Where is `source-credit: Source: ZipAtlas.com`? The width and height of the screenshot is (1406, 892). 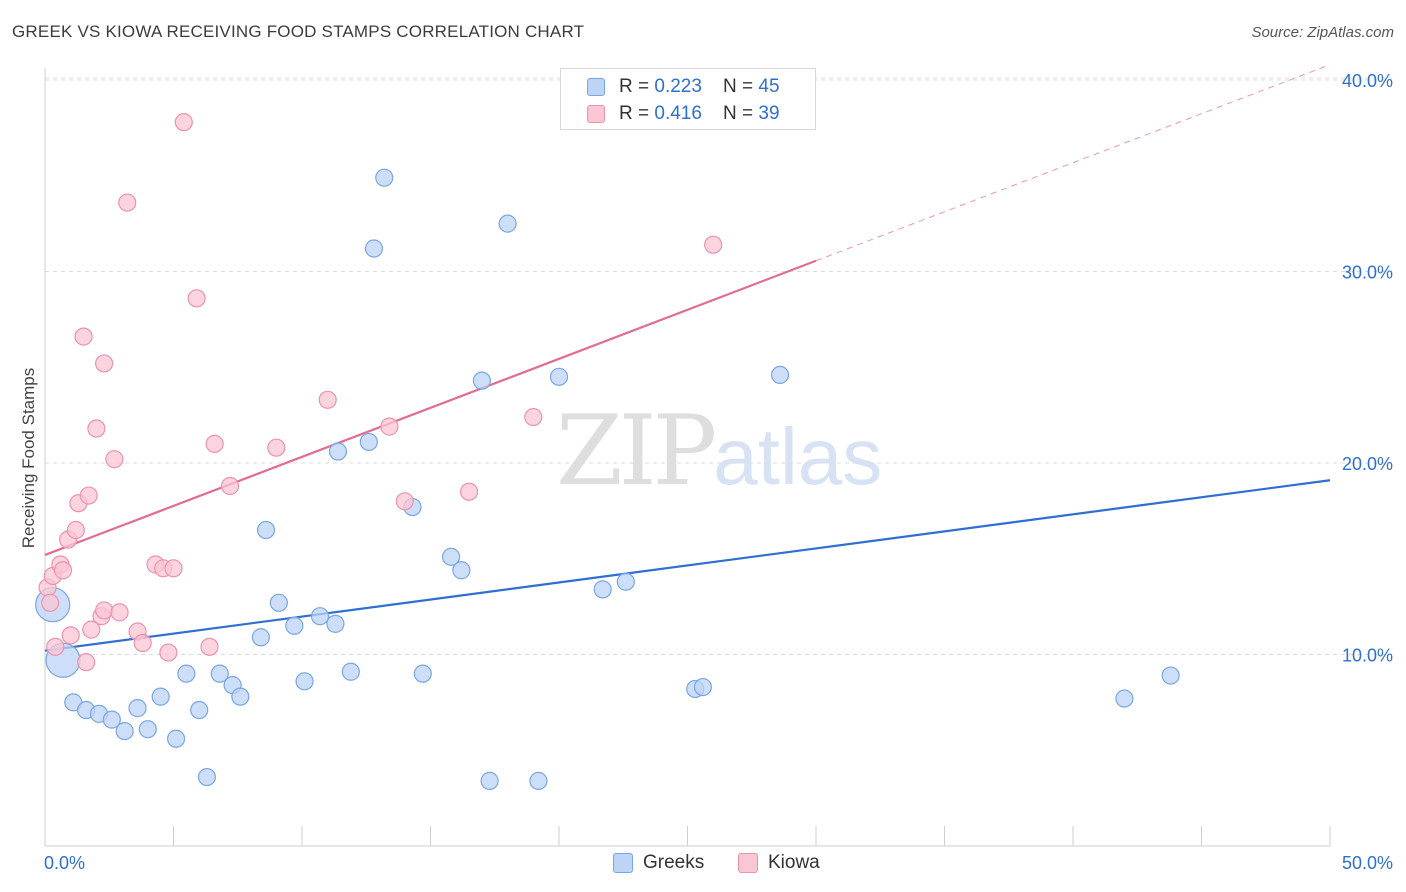
source-credit: Source: ZipAtlas.com is located at coordinates (1322, 32).